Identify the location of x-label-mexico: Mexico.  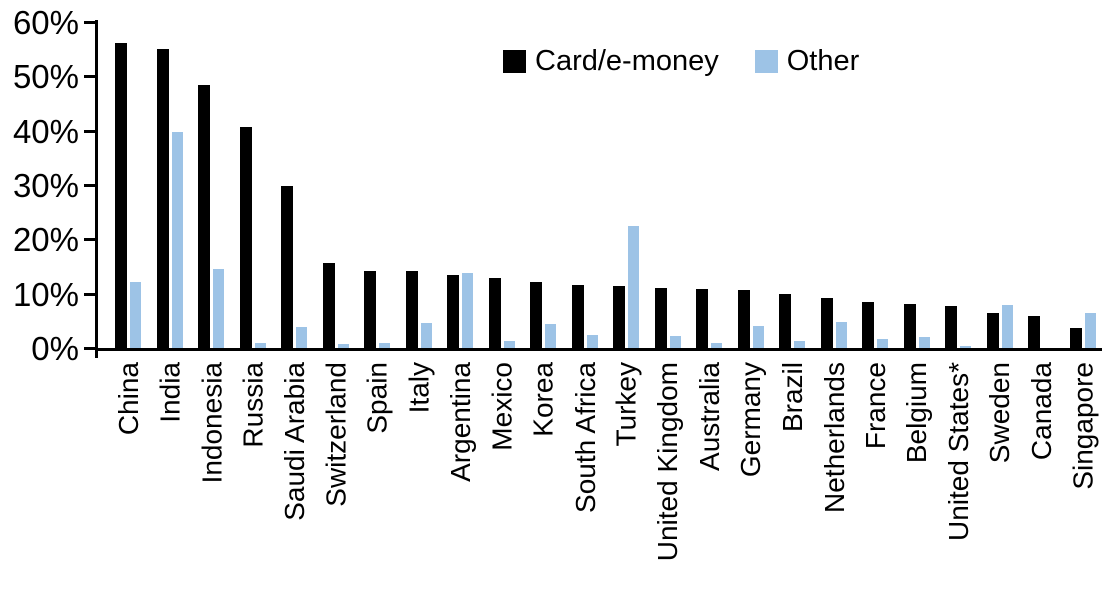
(502, 406).